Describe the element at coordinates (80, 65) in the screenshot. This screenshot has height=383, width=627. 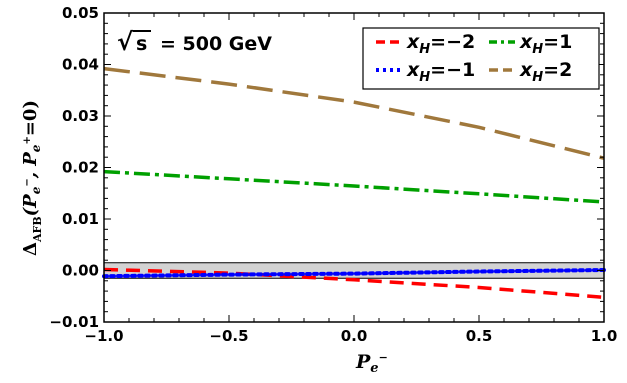
I see `y-tick-label: 0.04` at that location.